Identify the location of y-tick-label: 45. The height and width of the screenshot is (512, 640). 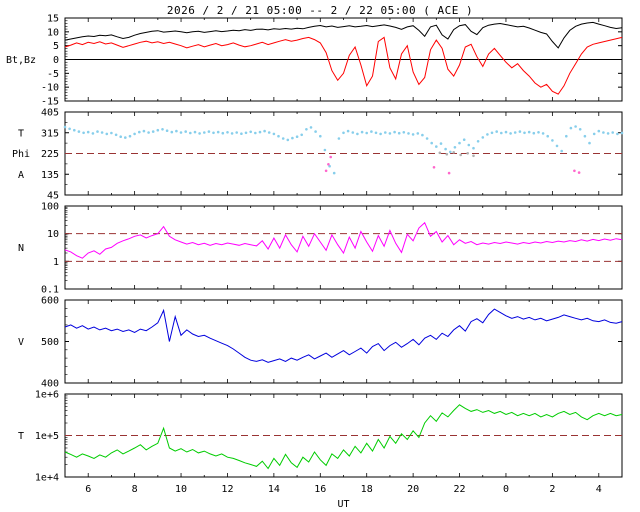
(53, 196).